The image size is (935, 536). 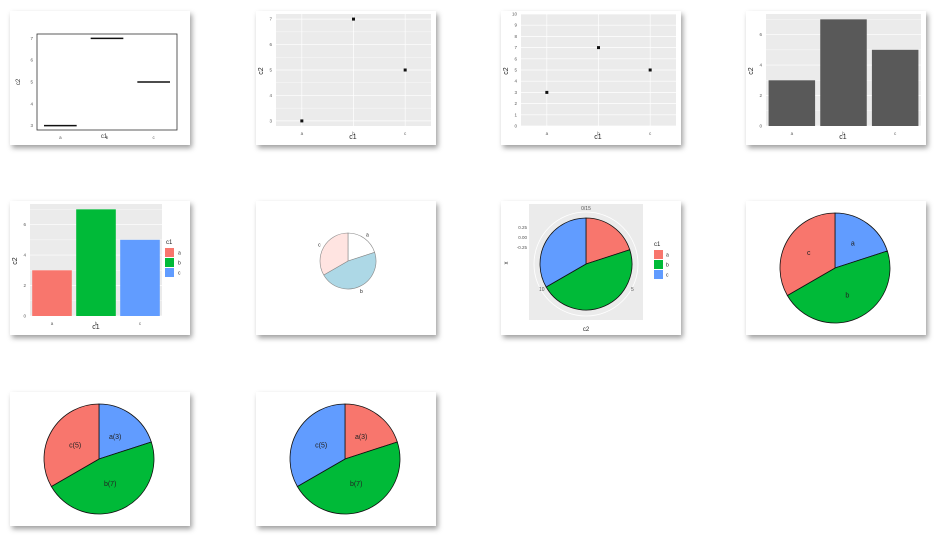 What do you see at coordinates (589, 76) in the screenshot?
I see `scatter-chart-zero: 0 1 2 3 4 5 6 7 8 9 10 a b c c1 c2` at bounding box center [589, 76].